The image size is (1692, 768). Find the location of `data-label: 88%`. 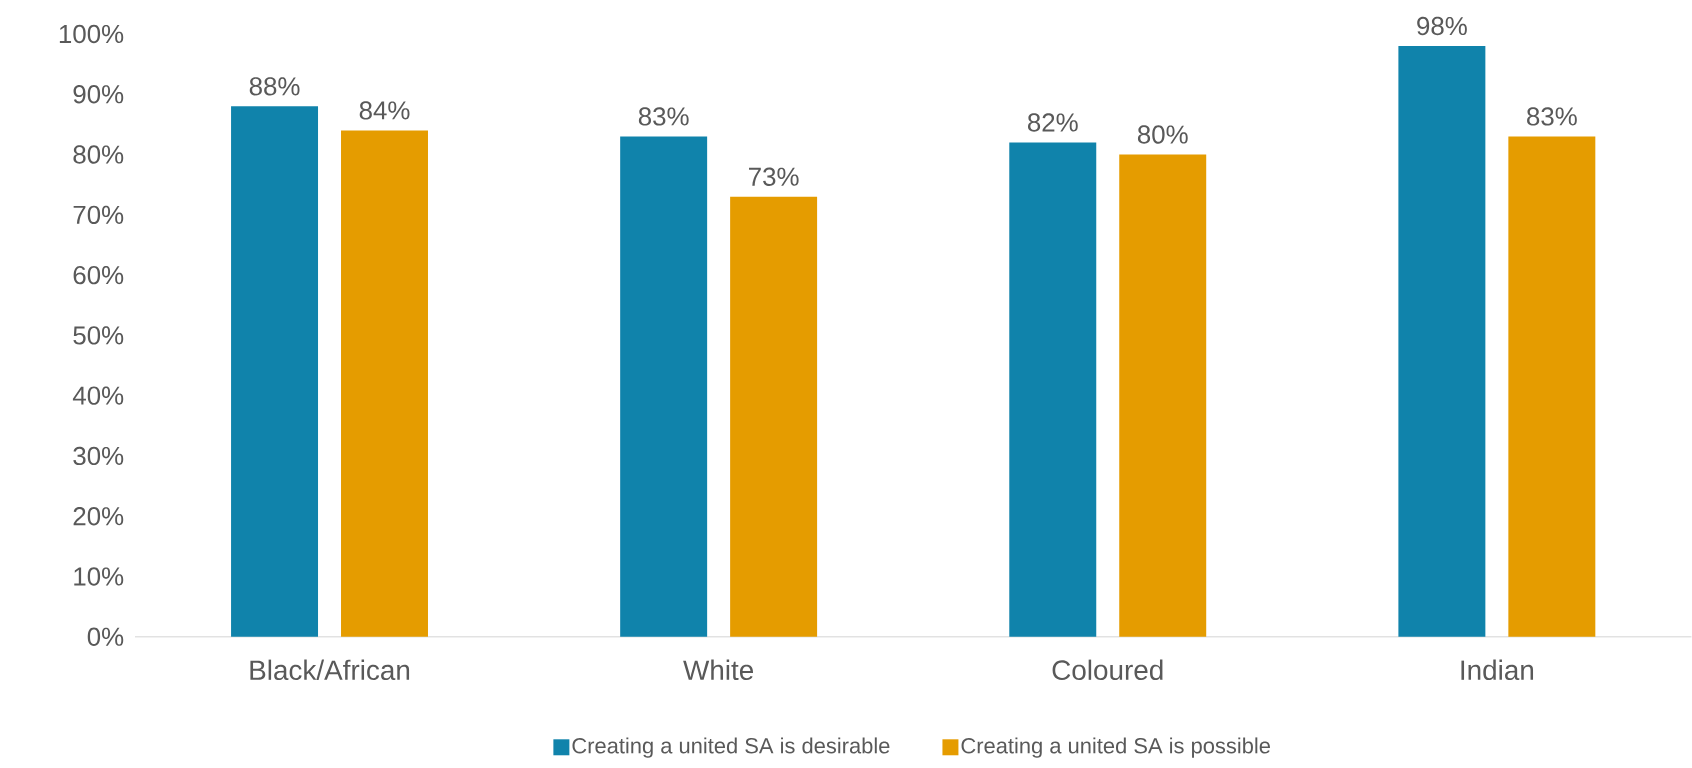

data-label: 88% is located at coordinates (274, 86).